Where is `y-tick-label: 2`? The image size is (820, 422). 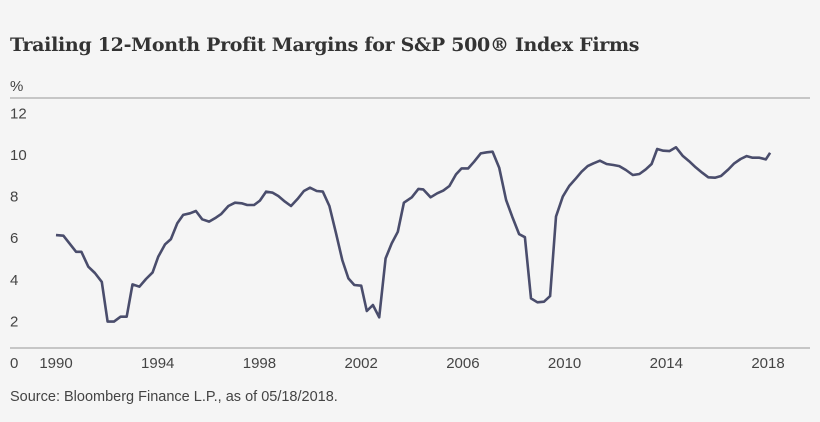 y-tick-label: 2 is located at coordinates (14, 321).